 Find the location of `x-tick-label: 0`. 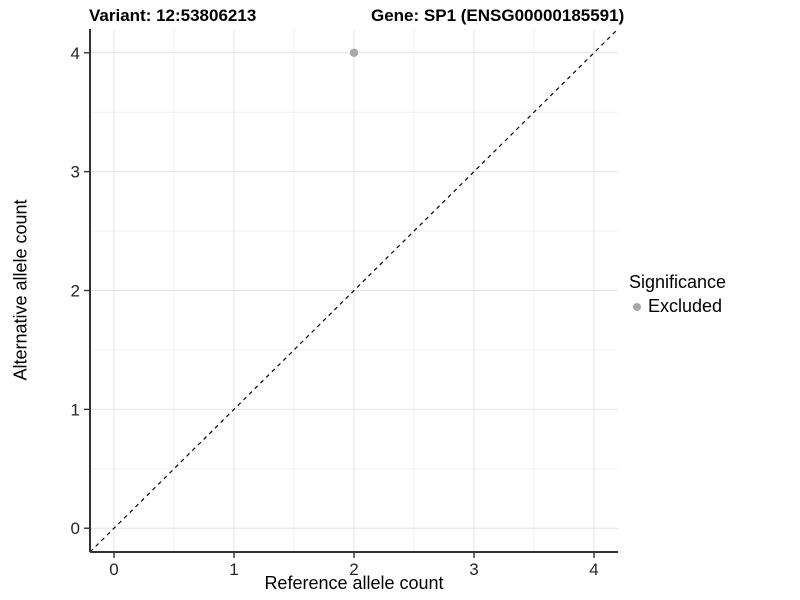

x-tick-label: 0 is located at coordinates (113, 569).